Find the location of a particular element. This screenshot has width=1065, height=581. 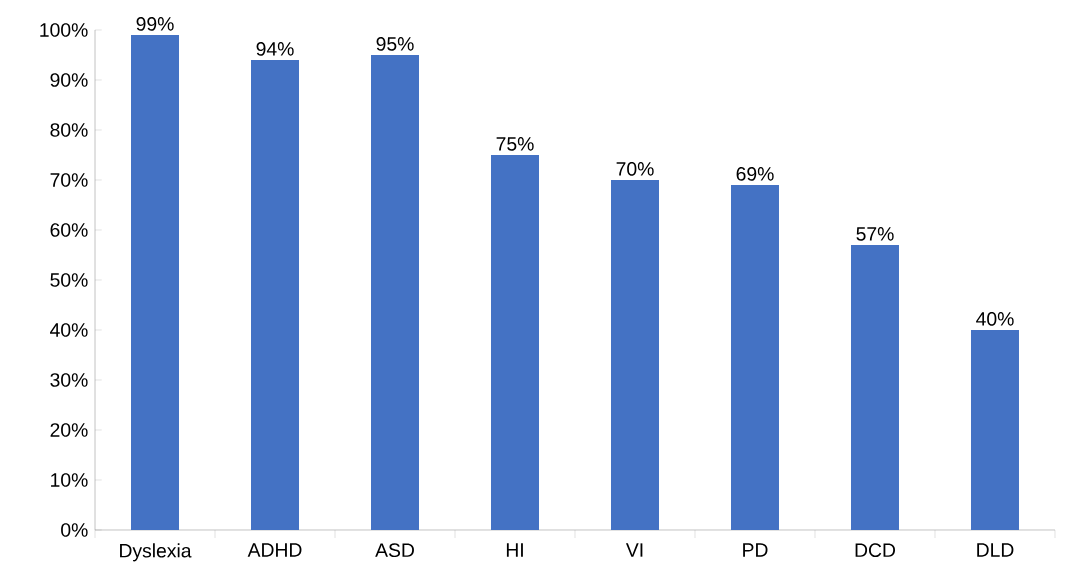

data-label: 70% is located at coordinates (635, 169).